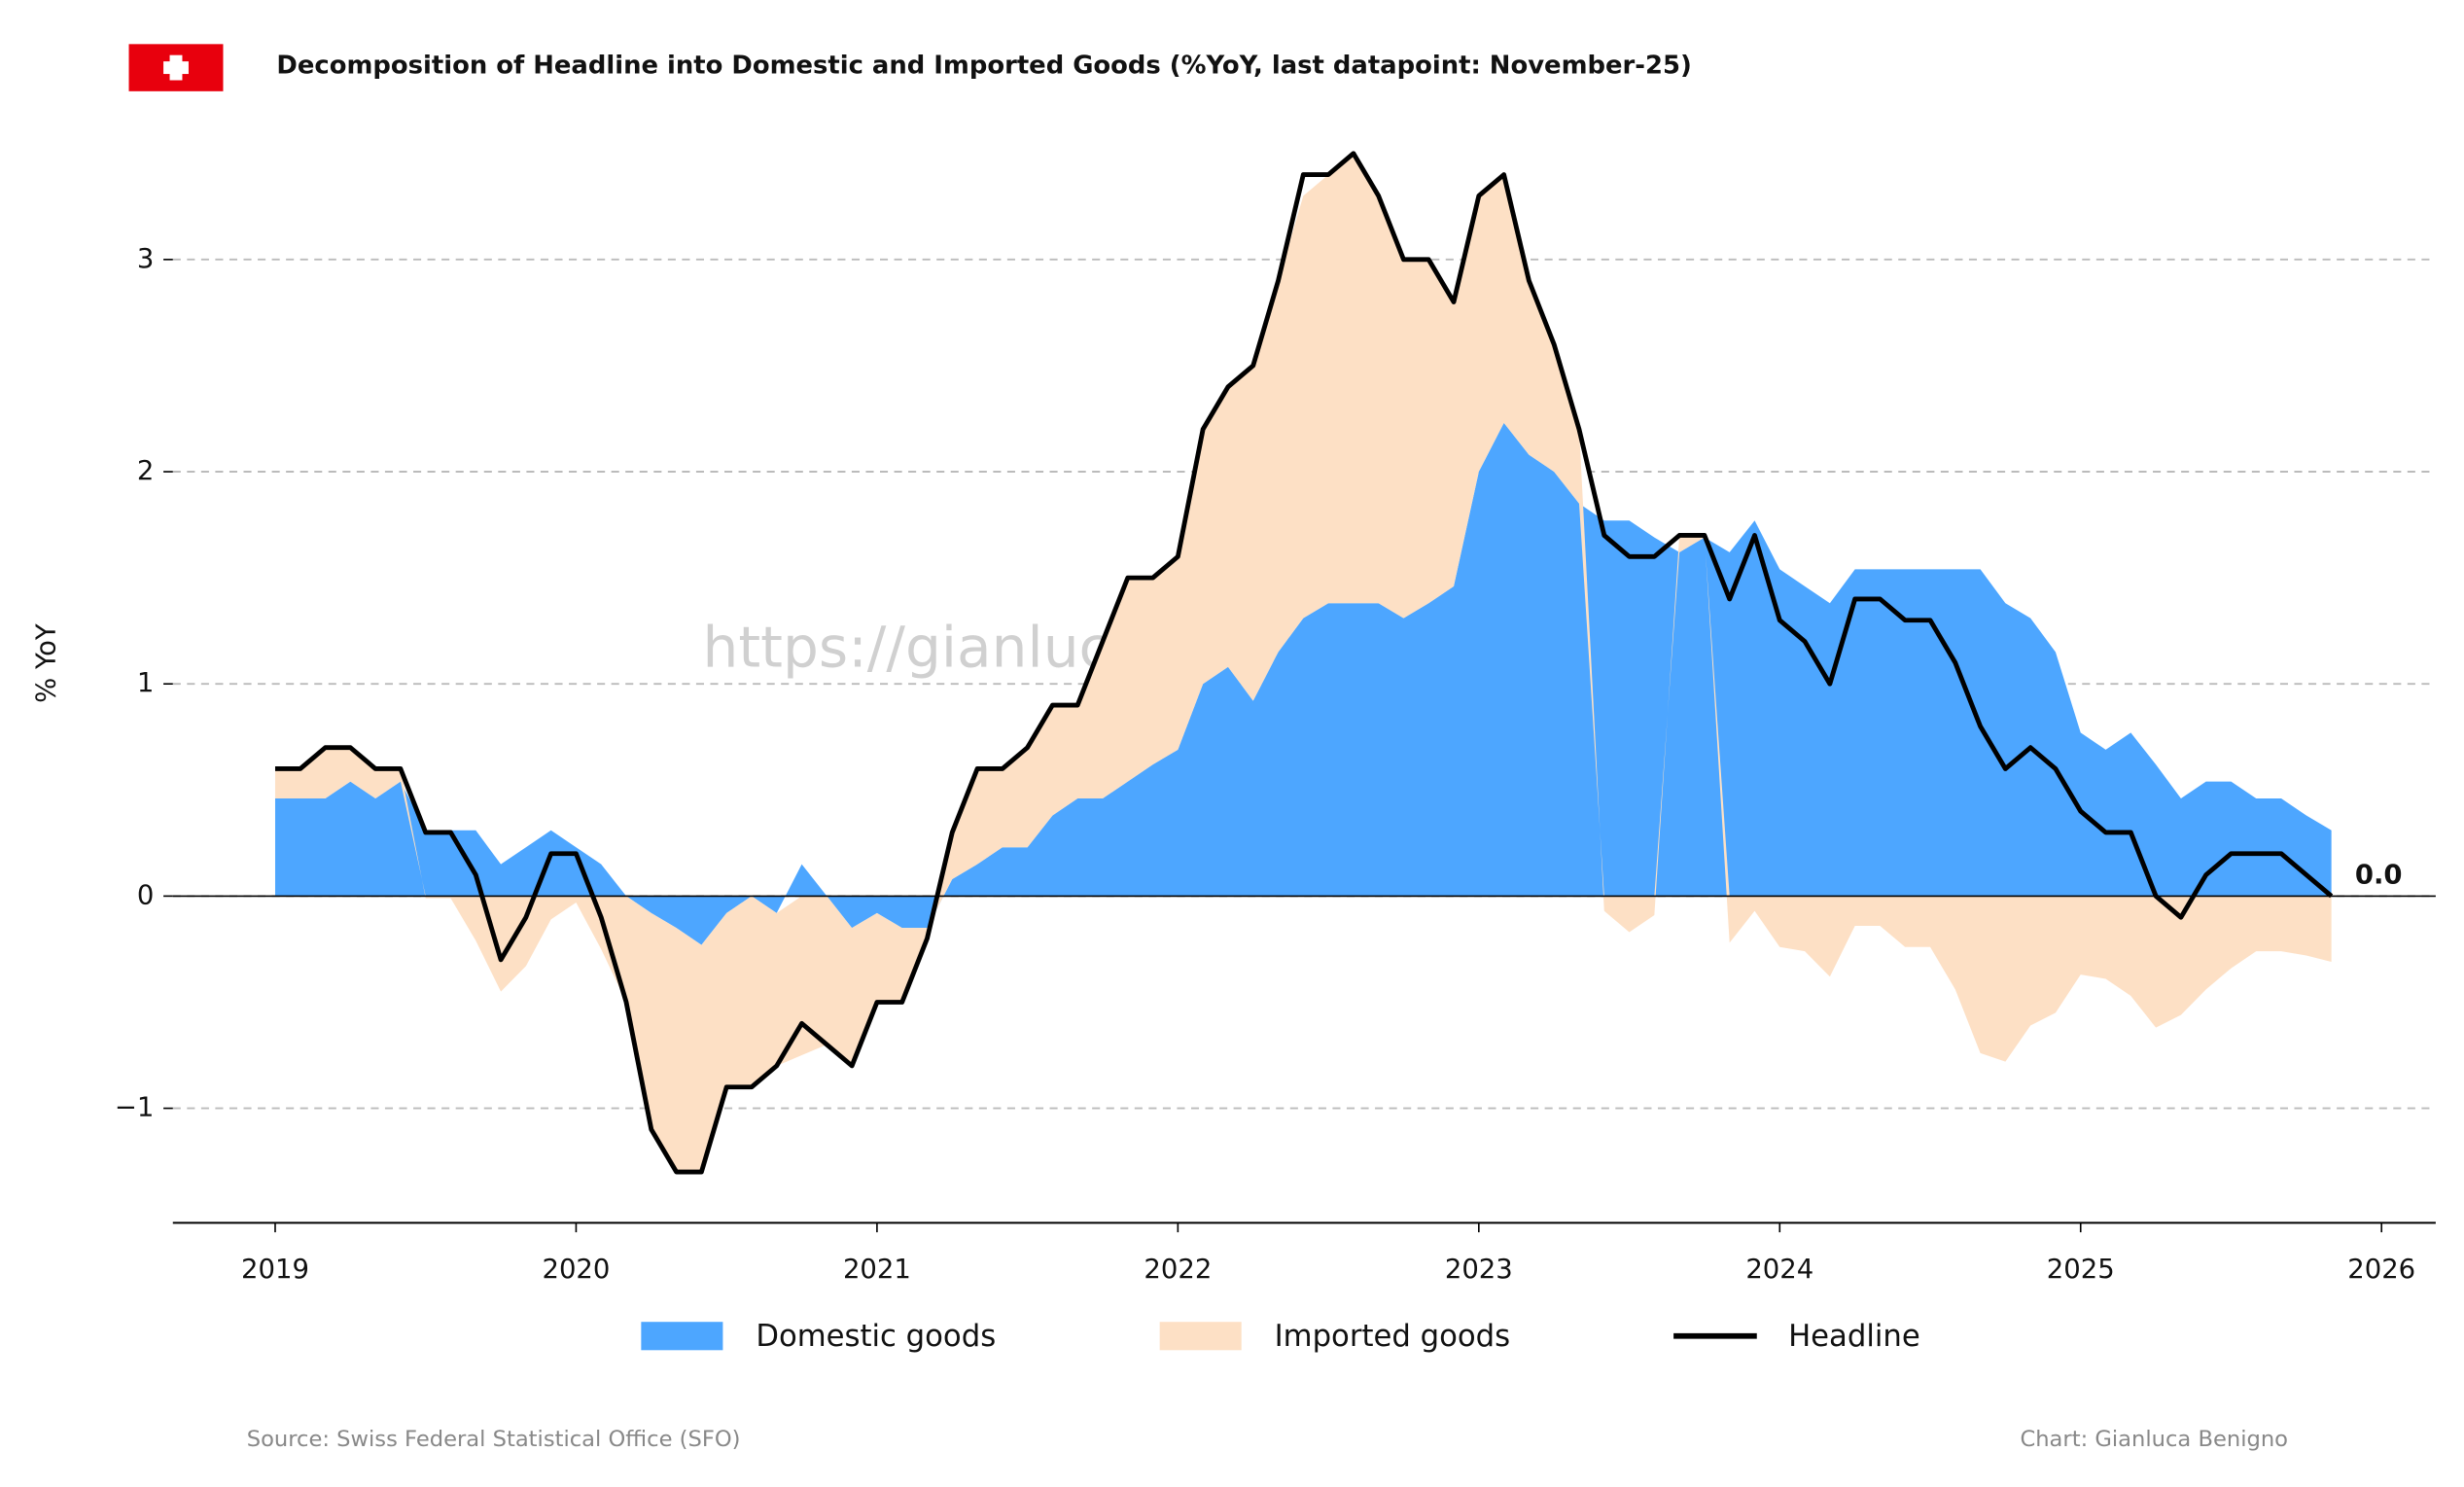  I want to click on y-axis-label: % YoY, so click(46, 663).